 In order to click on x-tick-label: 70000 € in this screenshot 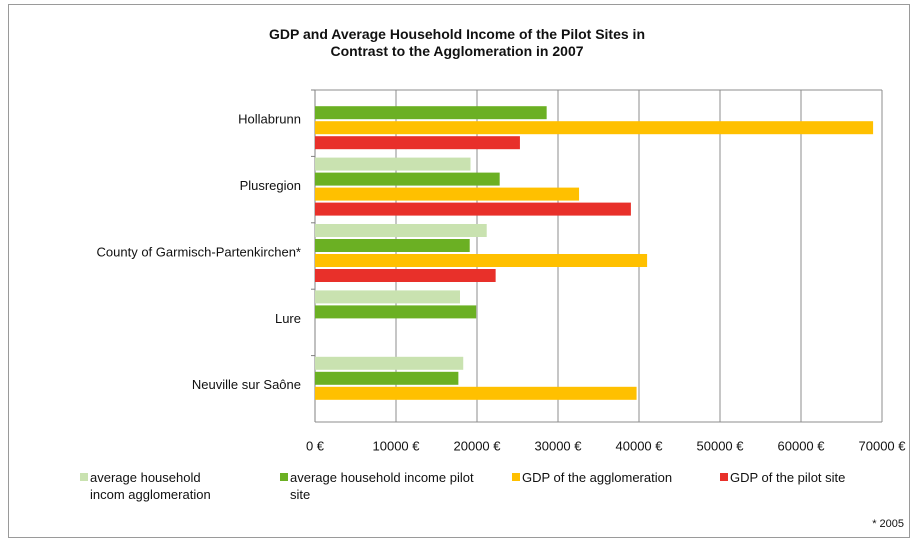, I will do `click(883, 445)`.